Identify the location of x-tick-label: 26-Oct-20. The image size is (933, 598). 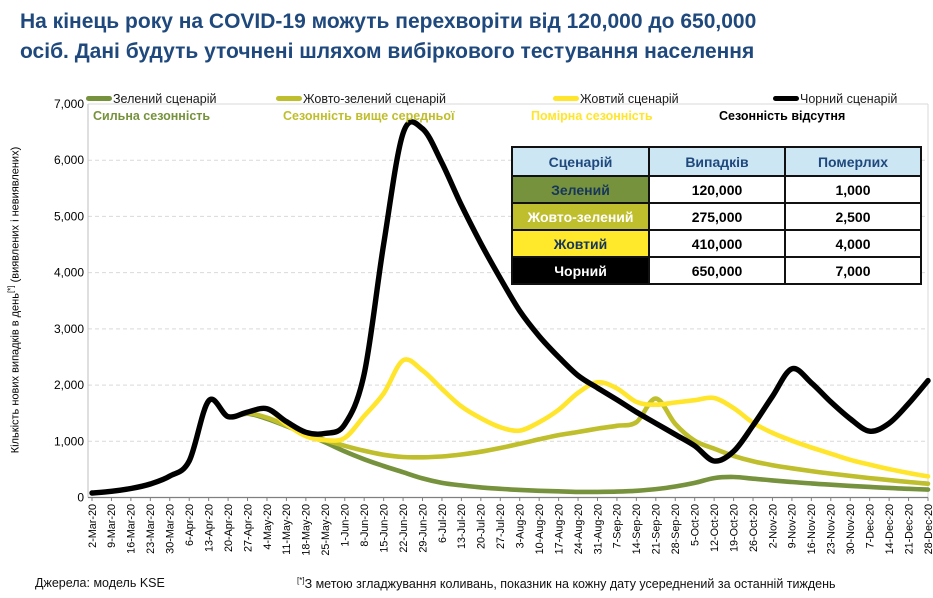
(754, 528).